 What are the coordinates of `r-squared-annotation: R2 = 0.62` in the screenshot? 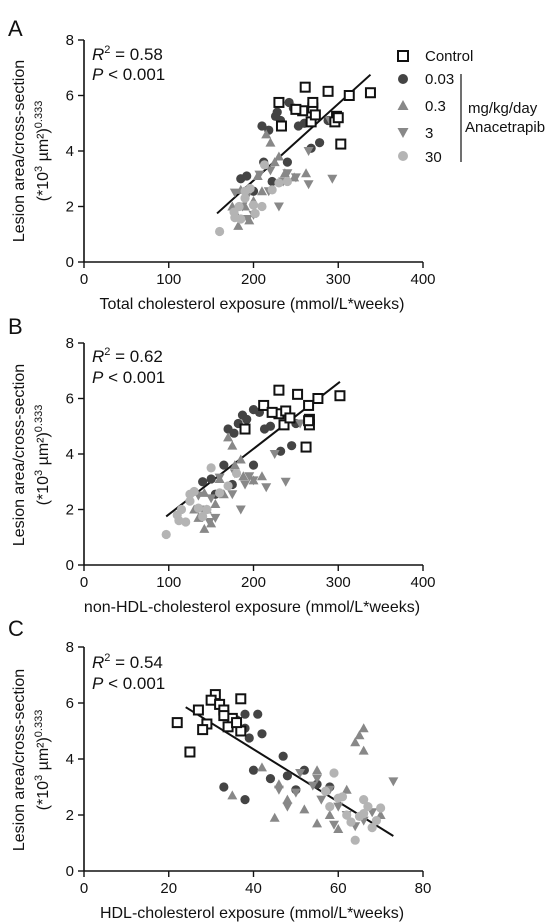 It's located at (127, 356).